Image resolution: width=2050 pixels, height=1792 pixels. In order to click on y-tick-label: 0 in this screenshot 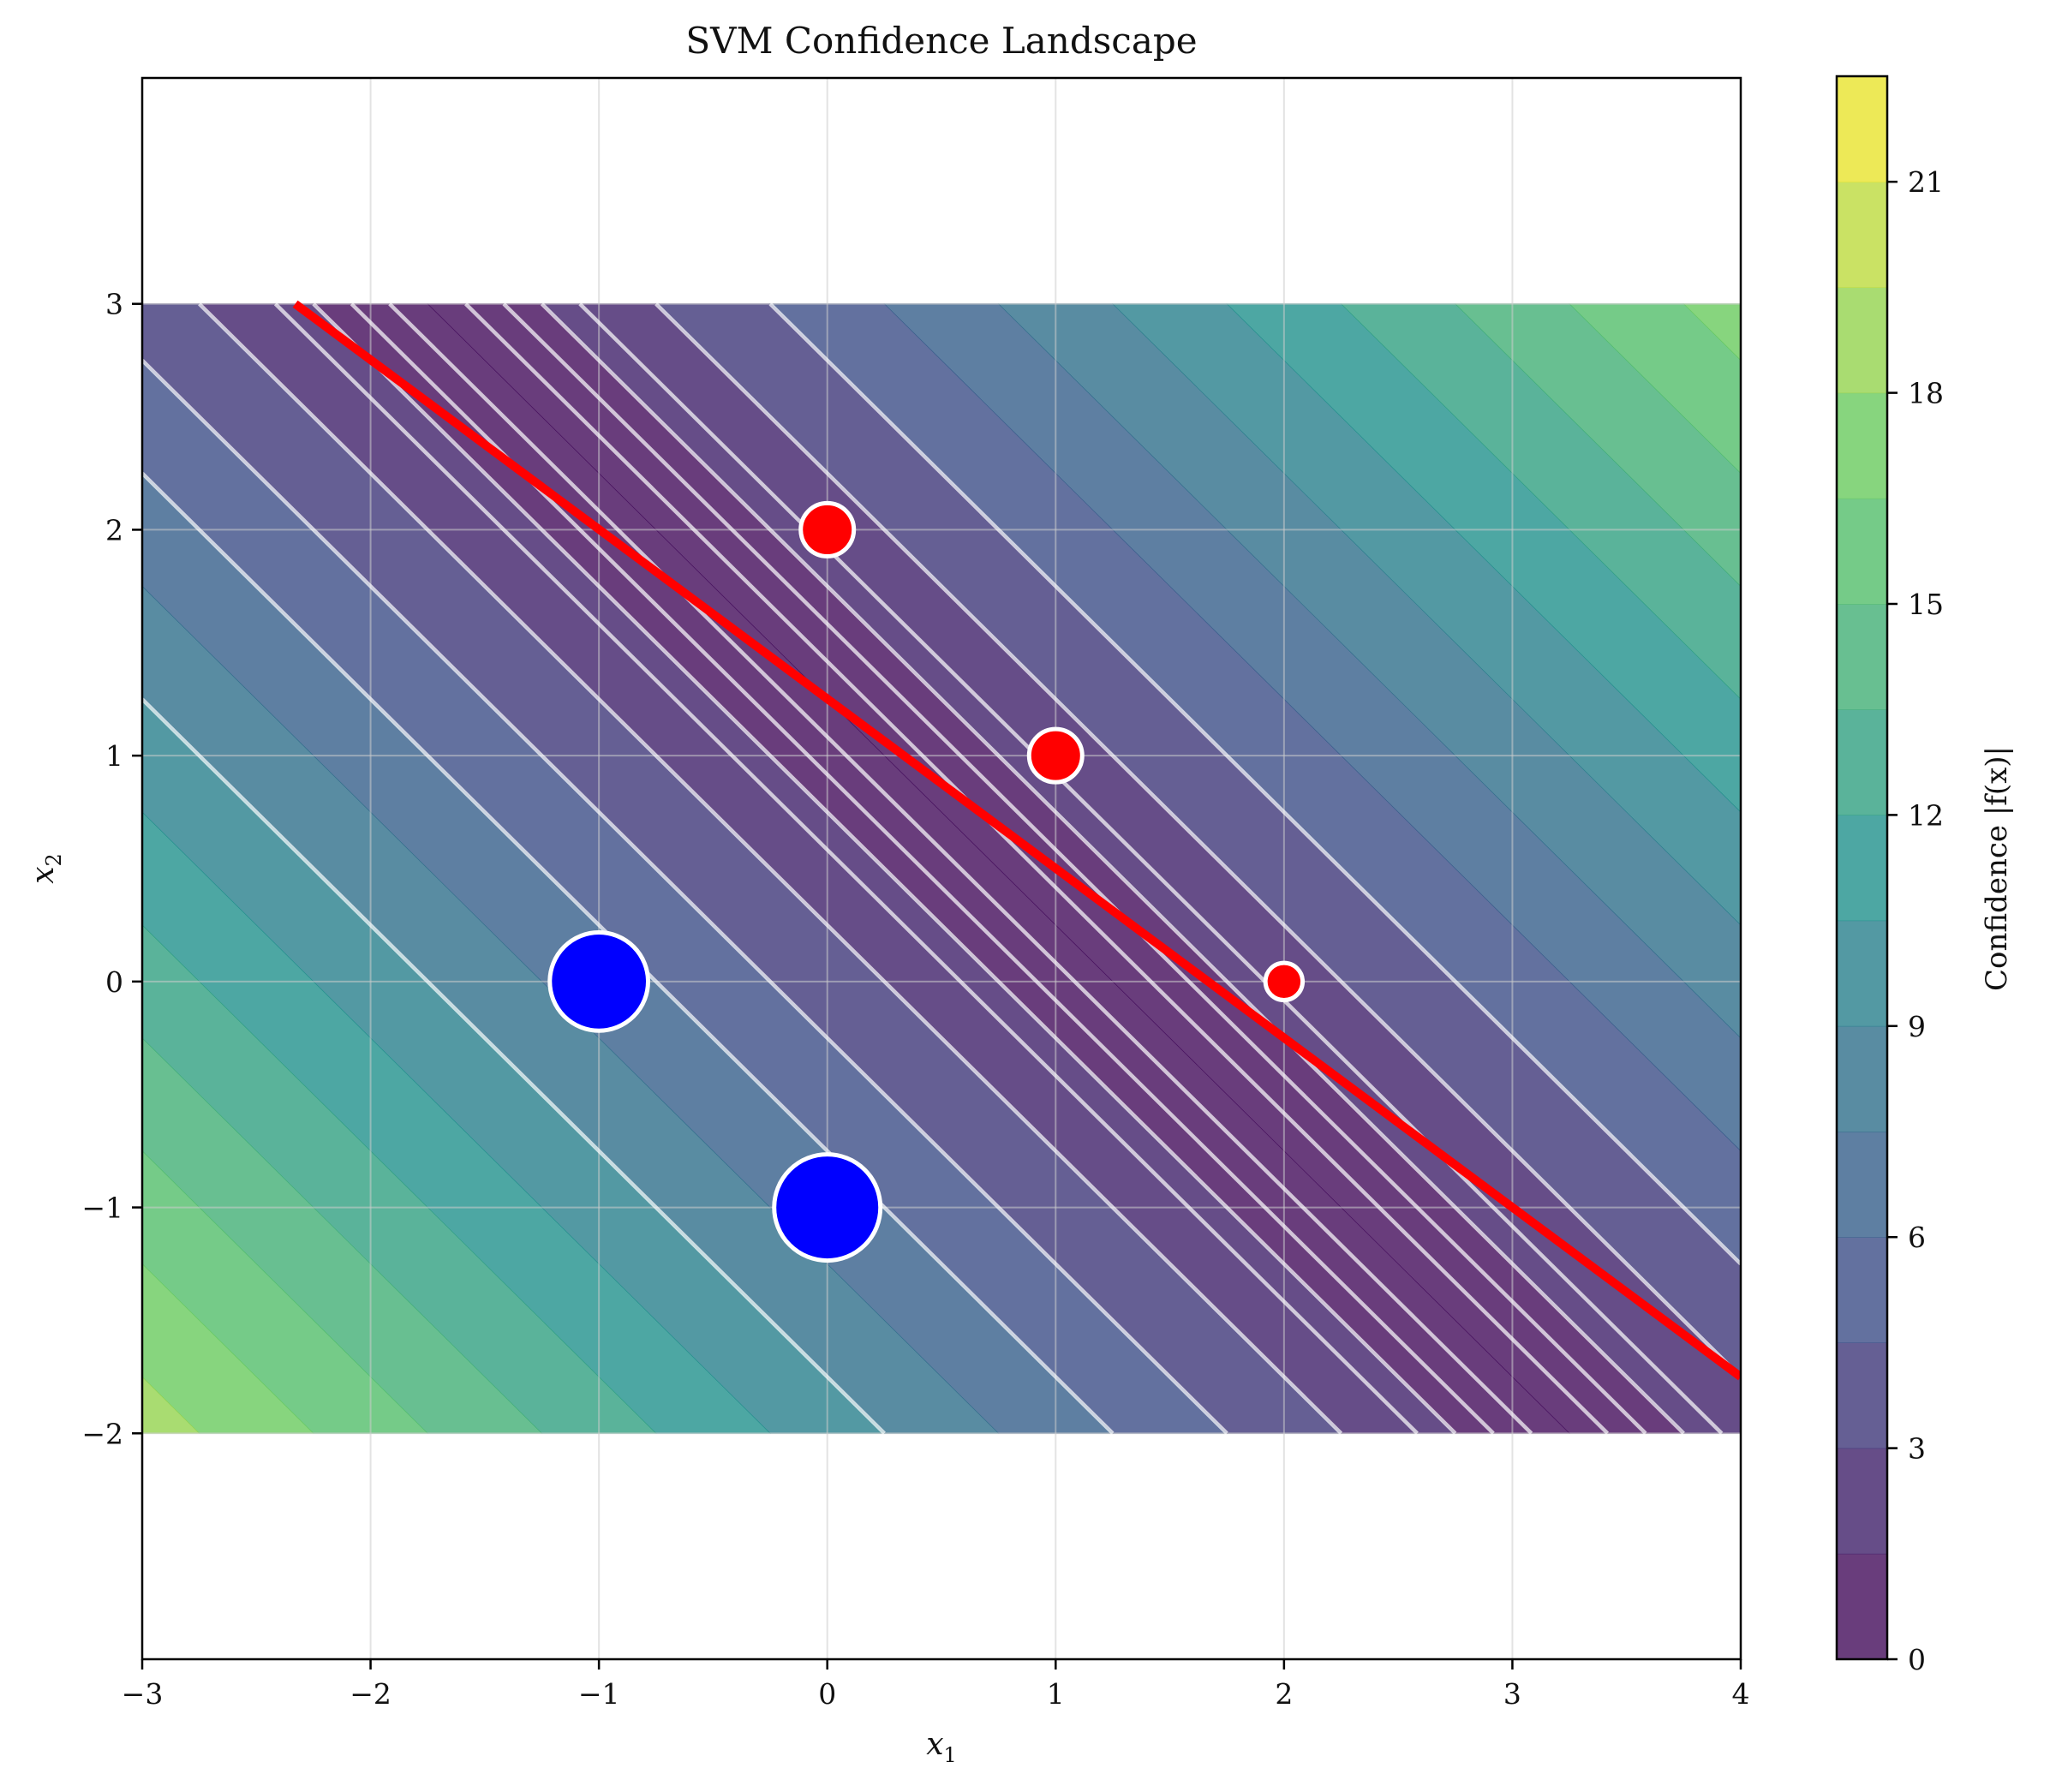, I will do `click(114, 982)`.